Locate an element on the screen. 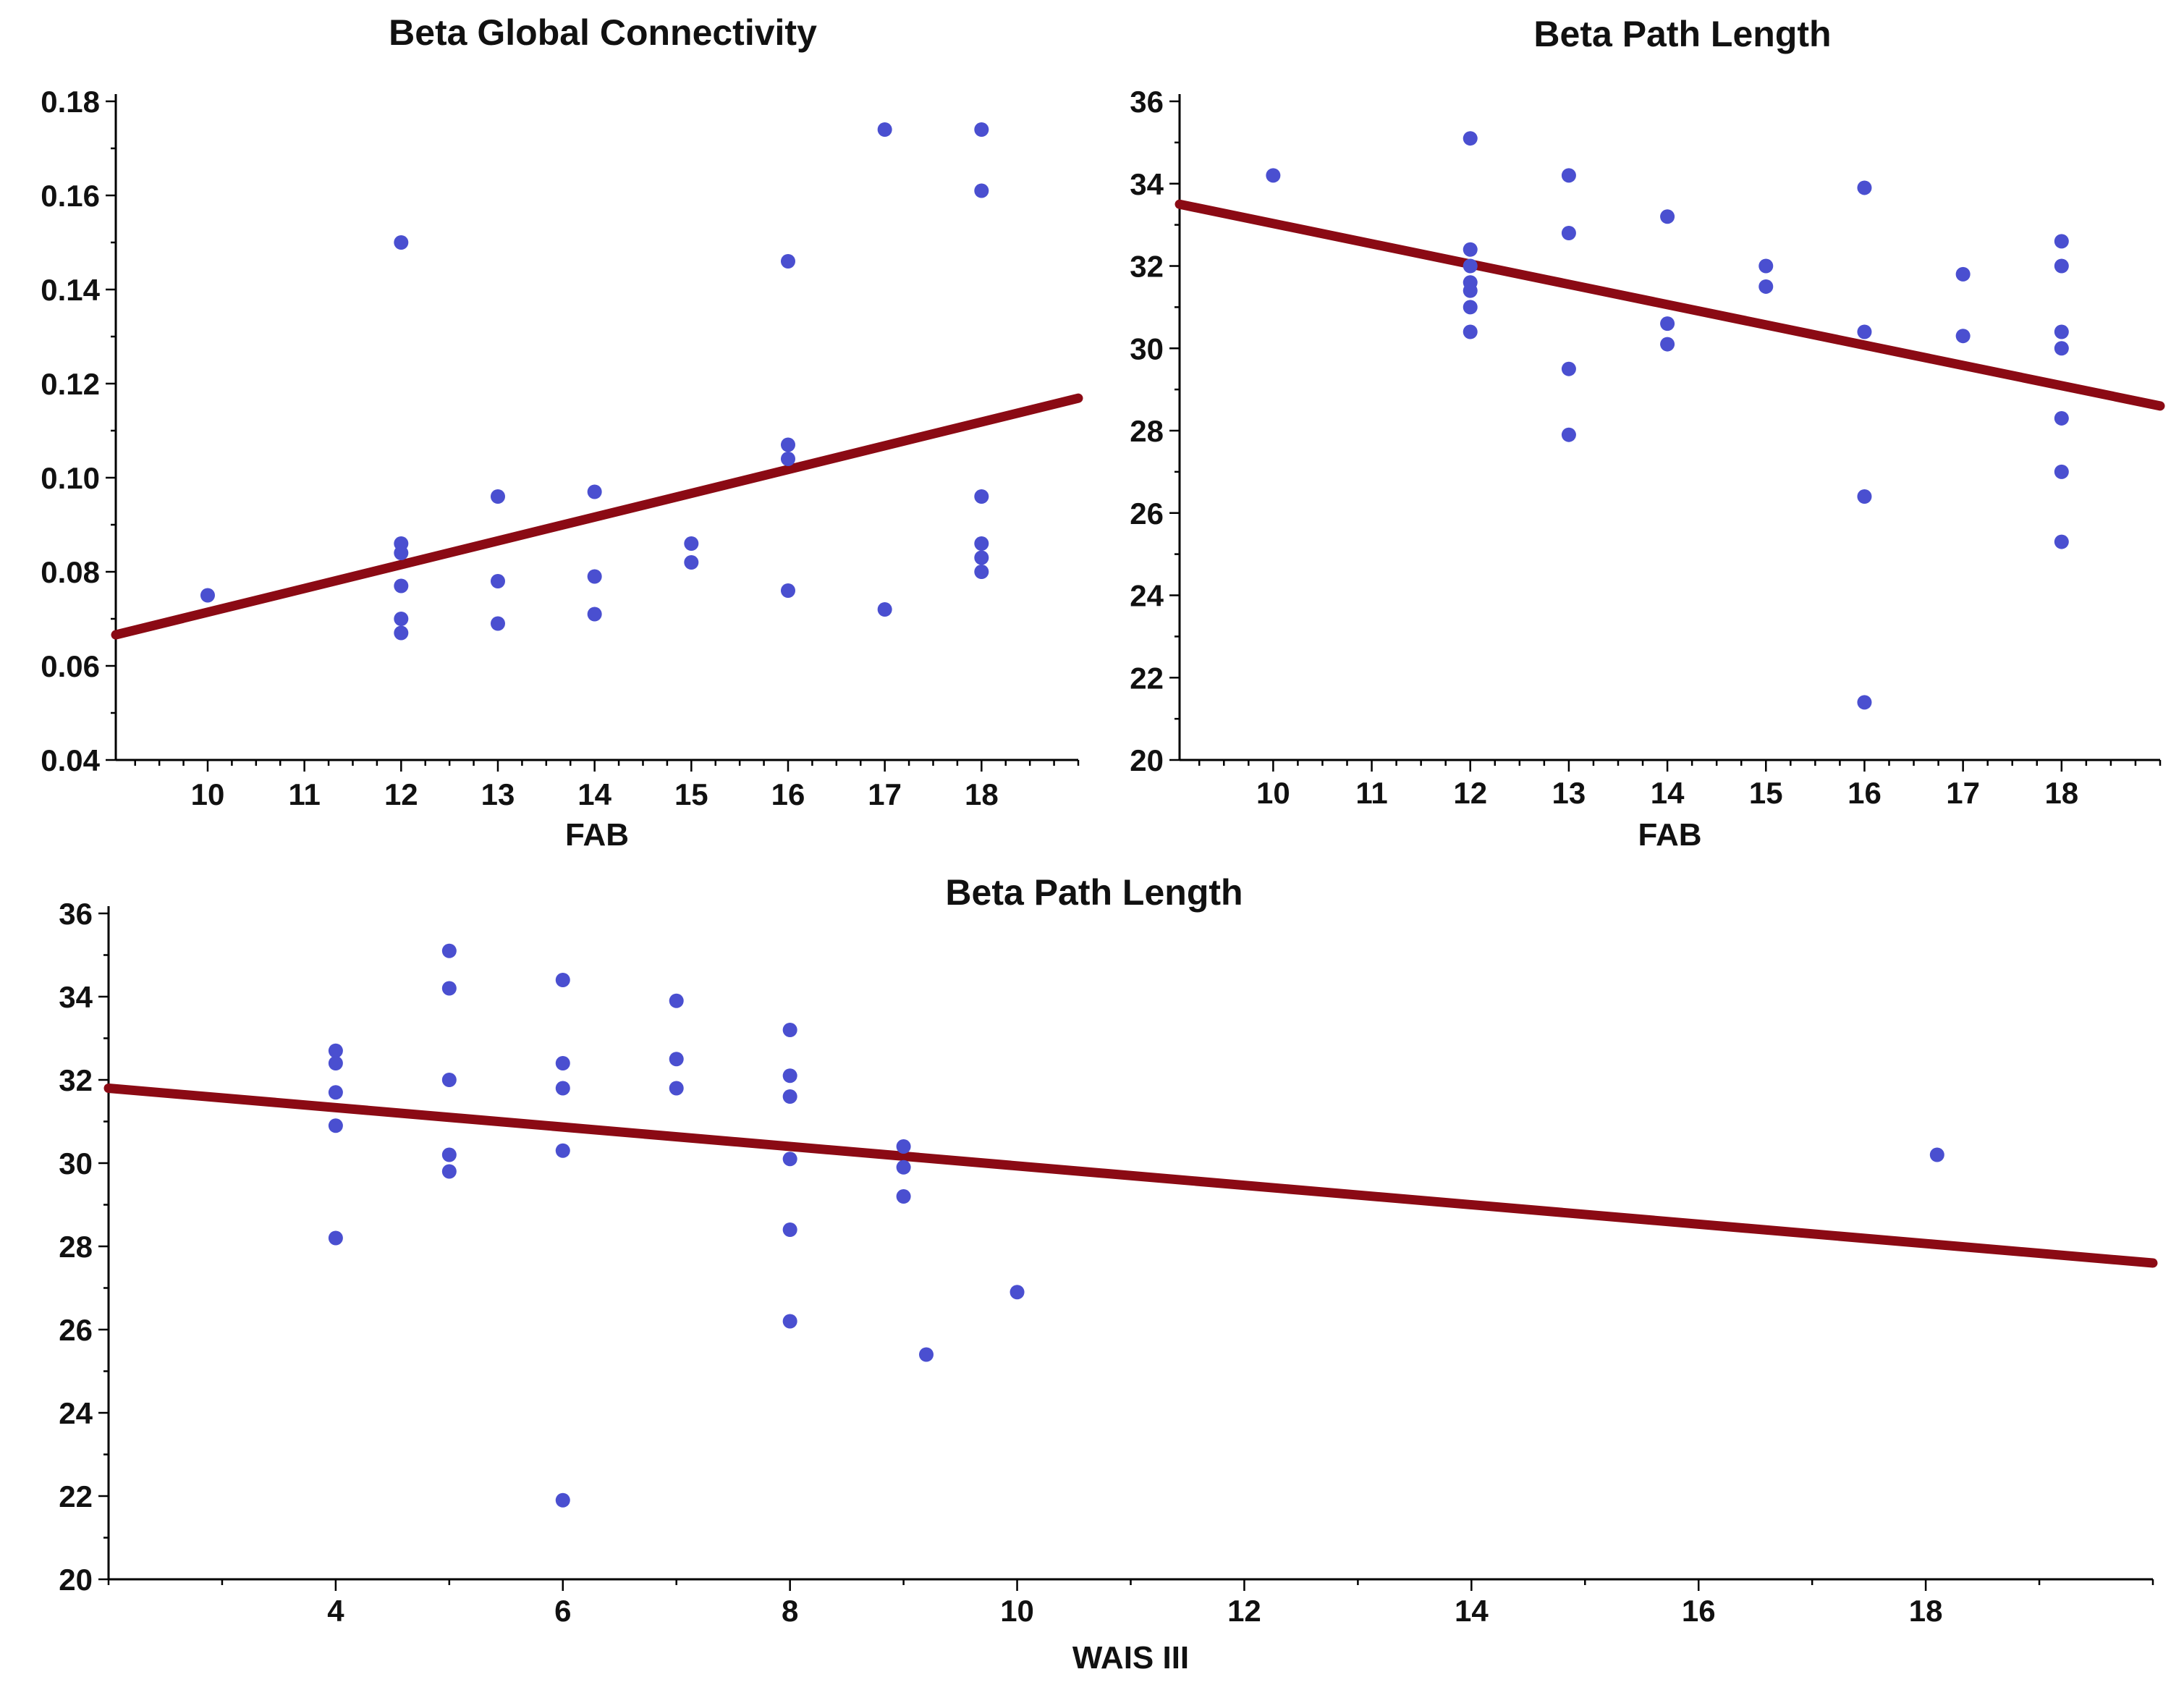 The width and height of the screenshot is (2184, 1698). x-tick-label: 8 is located at coordinates (790, 1611).